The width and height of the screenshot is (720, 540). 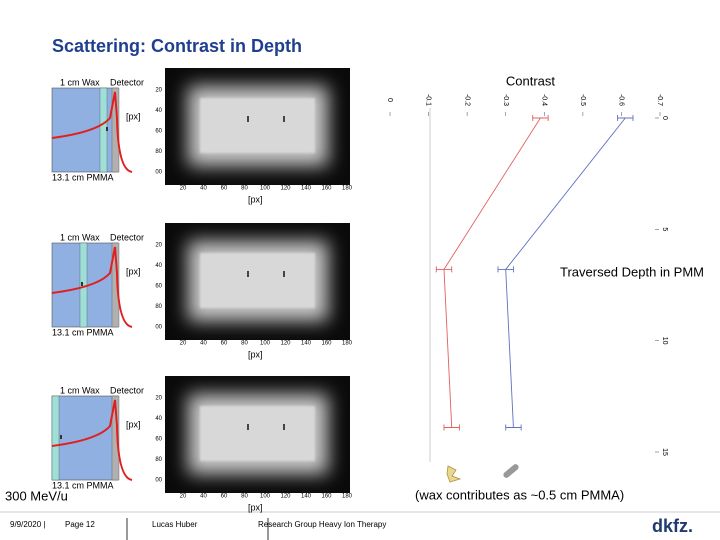 What do you see at coordinates (454, 474) in the screenshot?
I see `wax-icon` at bounding box center [454, 474].